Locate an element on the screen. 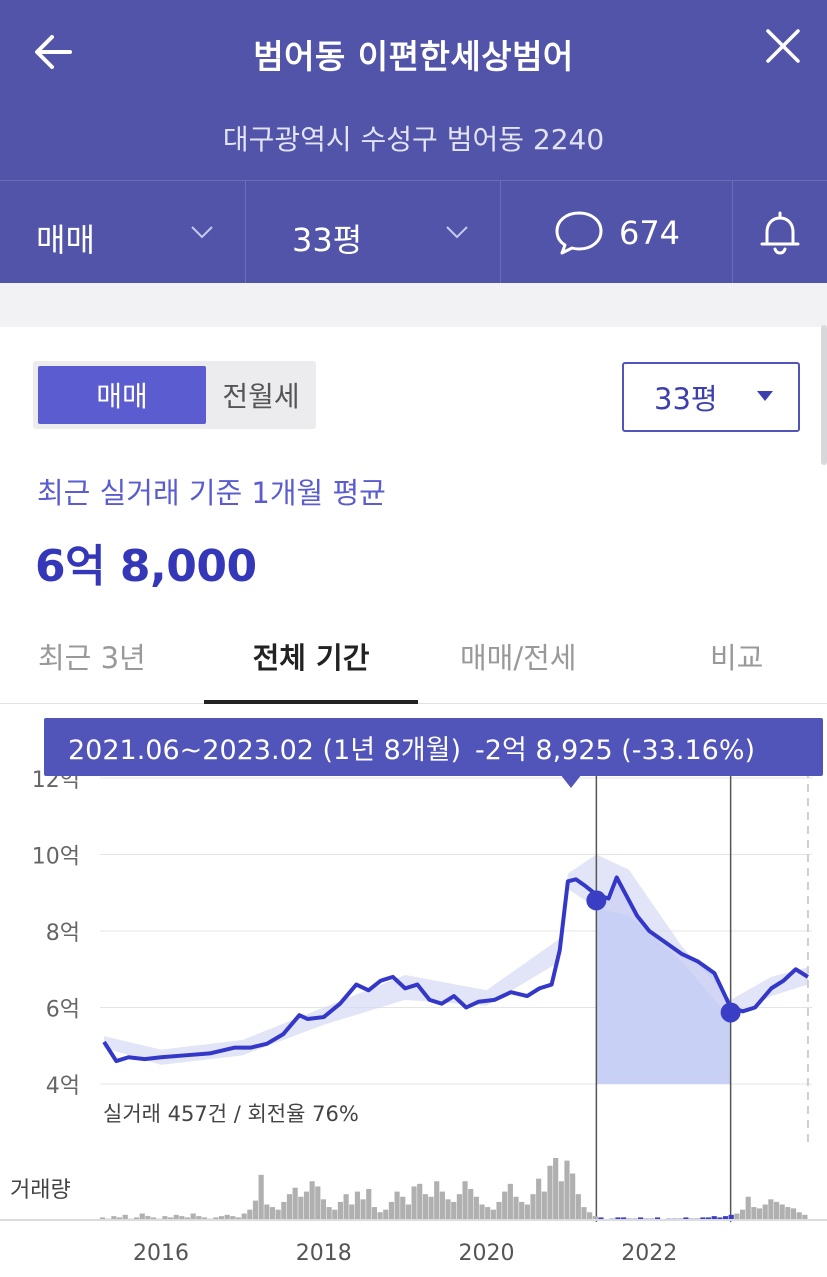 This screenshot has width=827, height=1277. close-button is located at coordinates (783, 46).